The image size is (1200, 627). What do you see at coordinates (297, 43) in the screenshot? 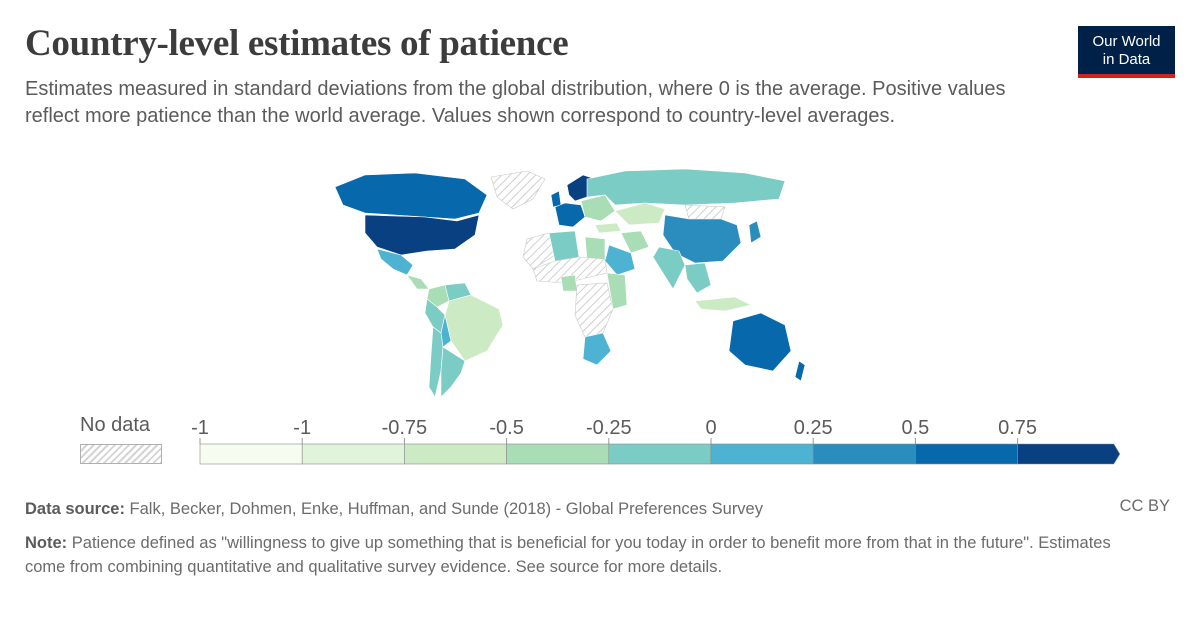
I see `chart-title: Country-level estimates of patience` at bounding box center [297, 43].